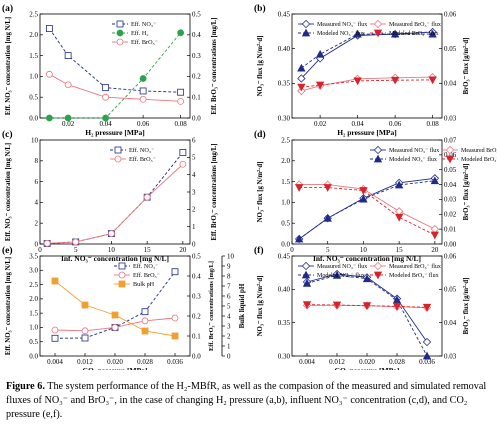 This screenshot has height=440, width=497. What do you see at coordinates (144, 284) in the screenshot?
I see `legend-label: Bulk pH` at bounding box center [144, 284].